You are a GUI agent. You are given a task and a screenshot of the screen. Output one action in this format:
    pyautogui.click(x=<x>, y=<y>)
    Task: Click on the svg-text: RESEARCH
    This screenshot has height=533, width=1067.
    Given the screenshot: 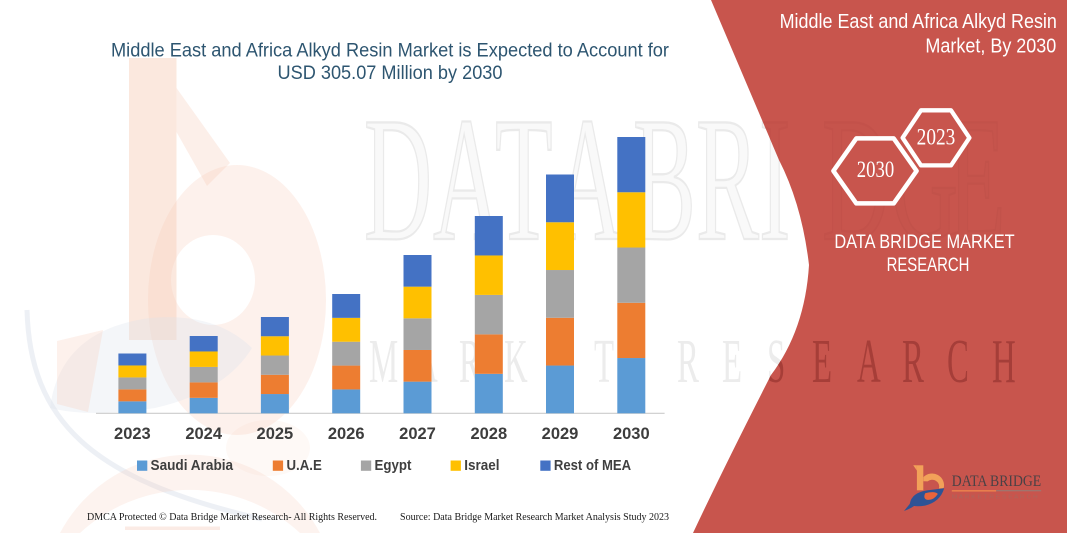 What is the action you would take?
    pyautogui.click(x=928, y=265)
    